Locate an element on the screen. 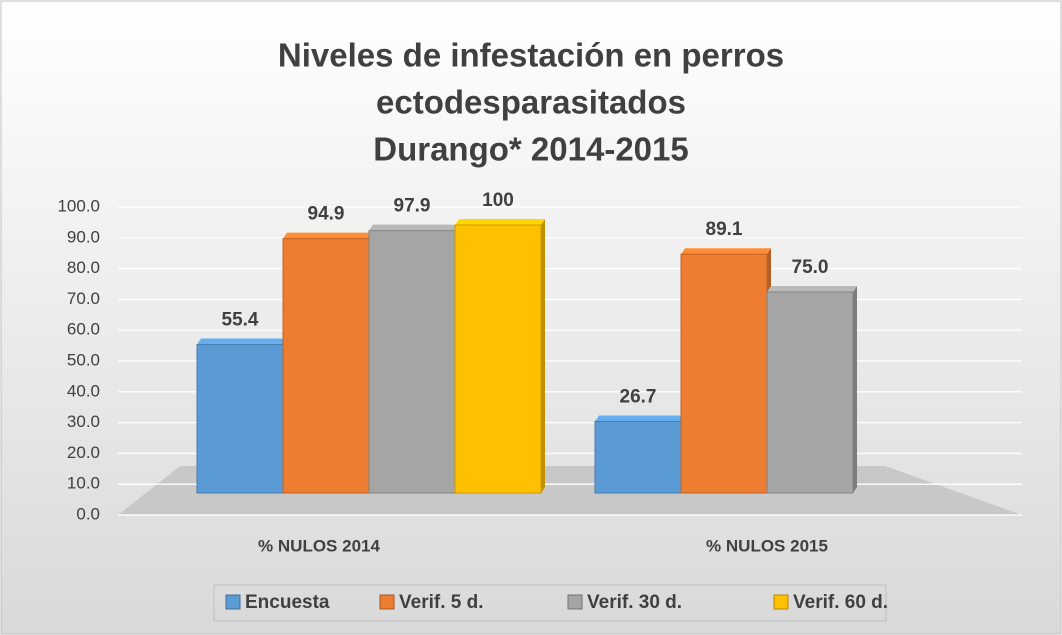 The width and height of the screenshot is (1062, 635). y-tick-label: 30.0 is located at coordinates (83, 421).